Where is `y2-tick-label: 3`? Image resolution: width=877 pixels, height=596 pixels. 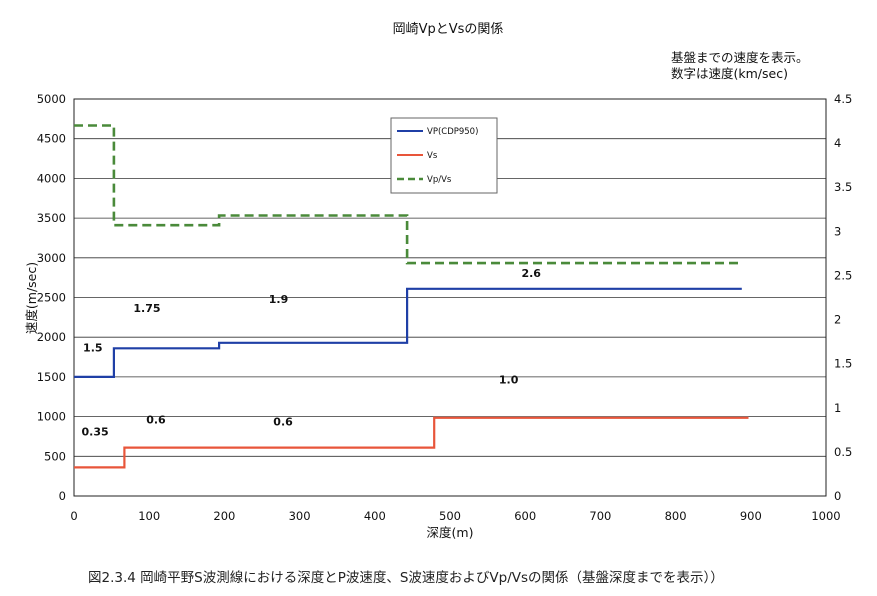 y2-tick-label: 3 is located at coordinates (837, 231).